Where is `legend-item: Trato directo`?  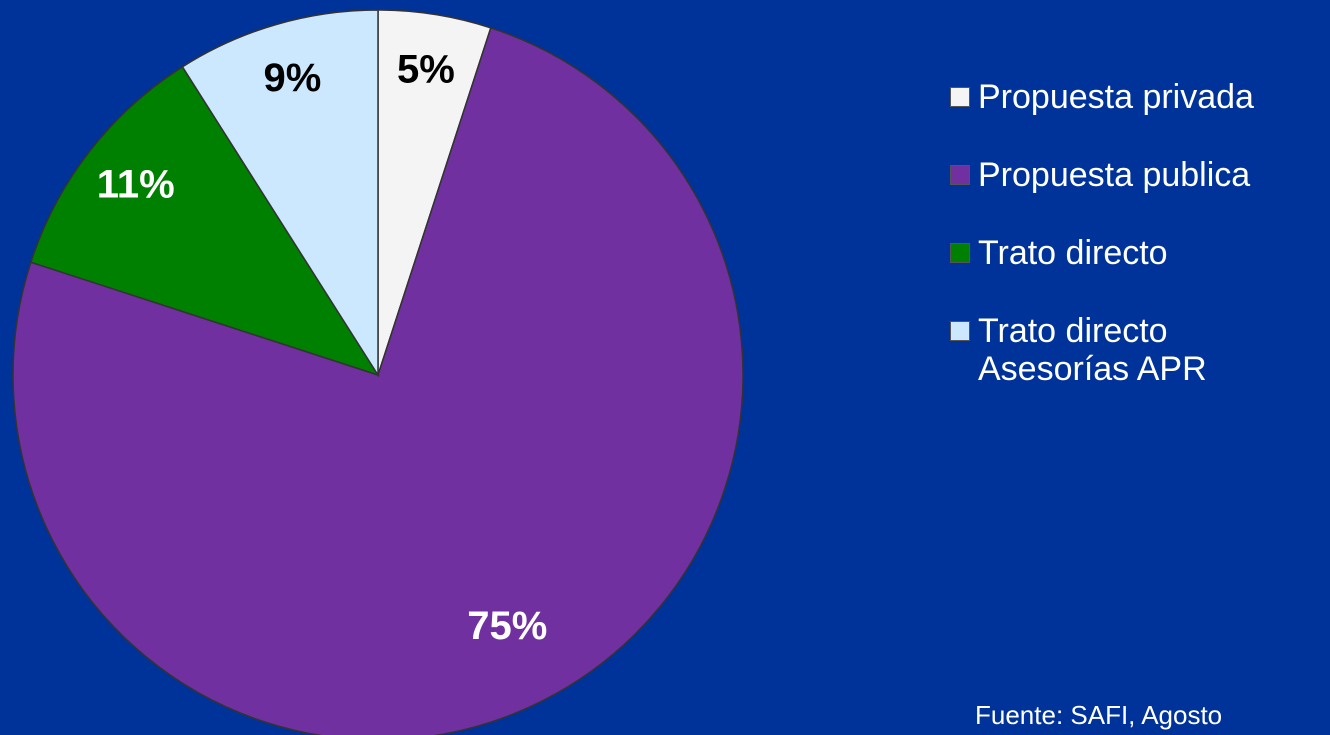
legend-item: Trato directo is located at coordinates (1130, 253).